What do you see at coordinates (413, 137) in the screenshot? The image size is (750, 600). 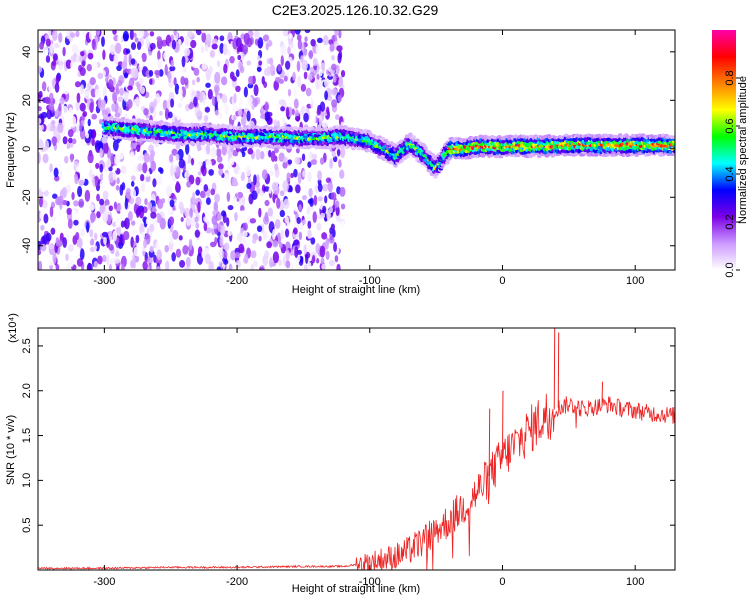 I see `heatmap-ridge-cell` at bounding box center [413, 137].